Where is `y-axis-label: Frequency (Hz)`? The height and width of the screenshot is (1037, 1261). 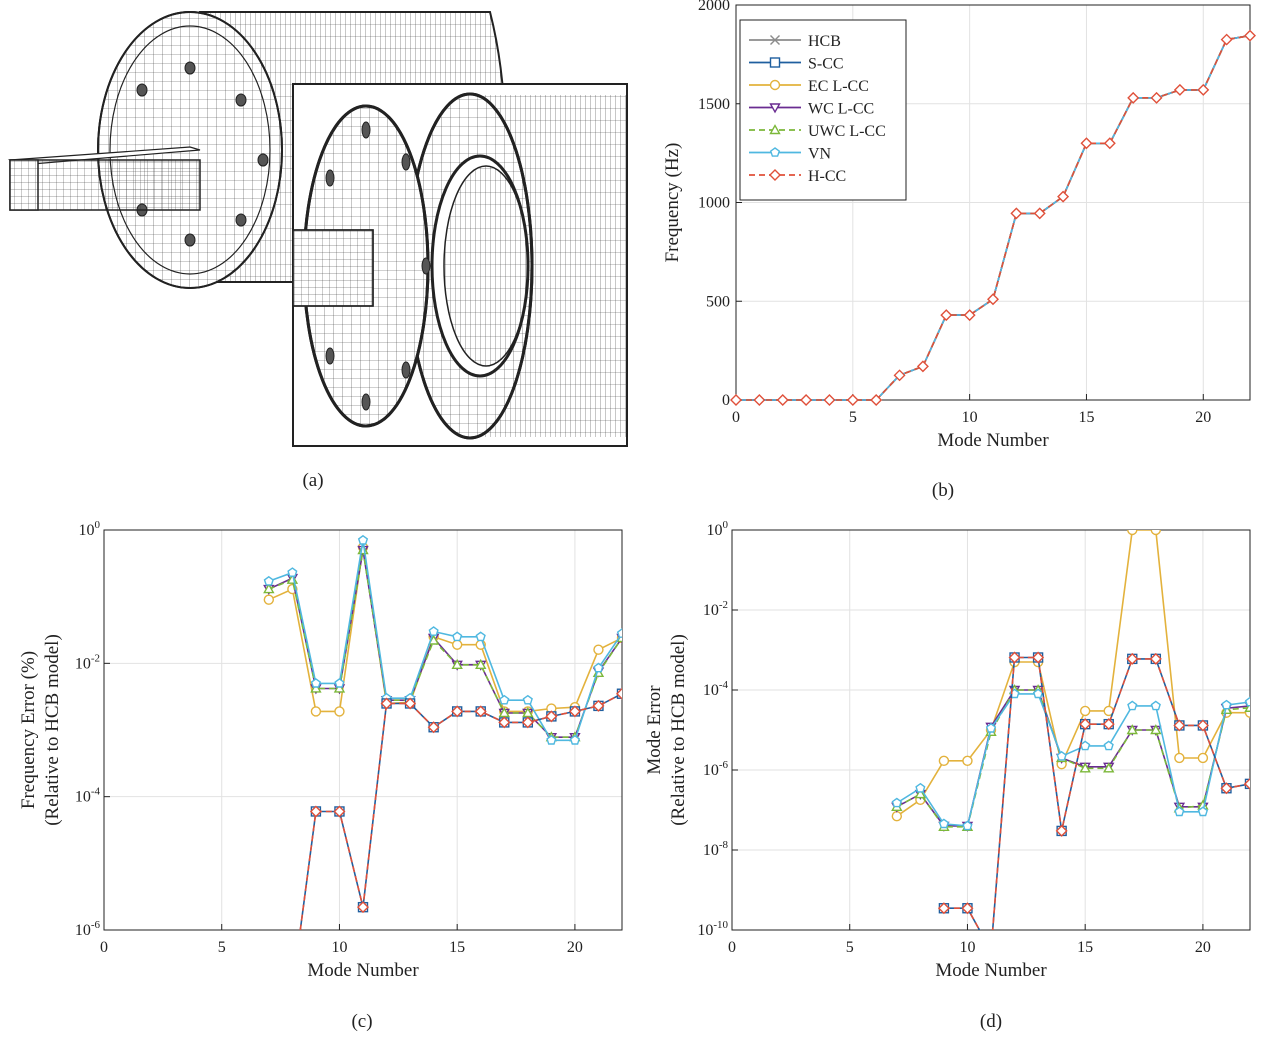
y-axis-label: Frequency (Hz) is located at coordinates (672, 203).